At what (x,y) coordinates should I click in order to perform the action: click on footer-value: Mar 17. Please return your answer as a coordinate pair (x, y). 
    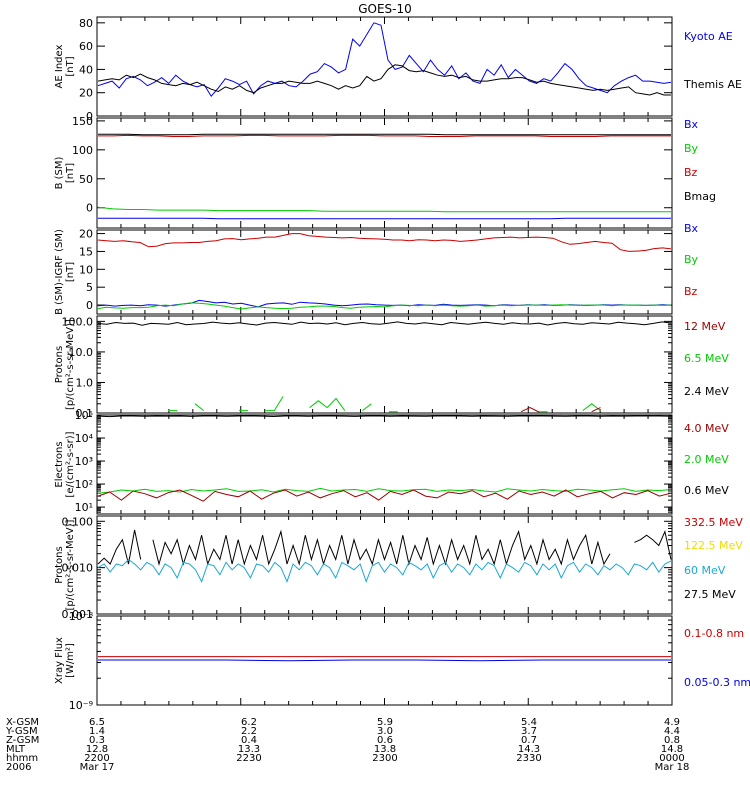
    Looking at the image, I should click on (97, 767).